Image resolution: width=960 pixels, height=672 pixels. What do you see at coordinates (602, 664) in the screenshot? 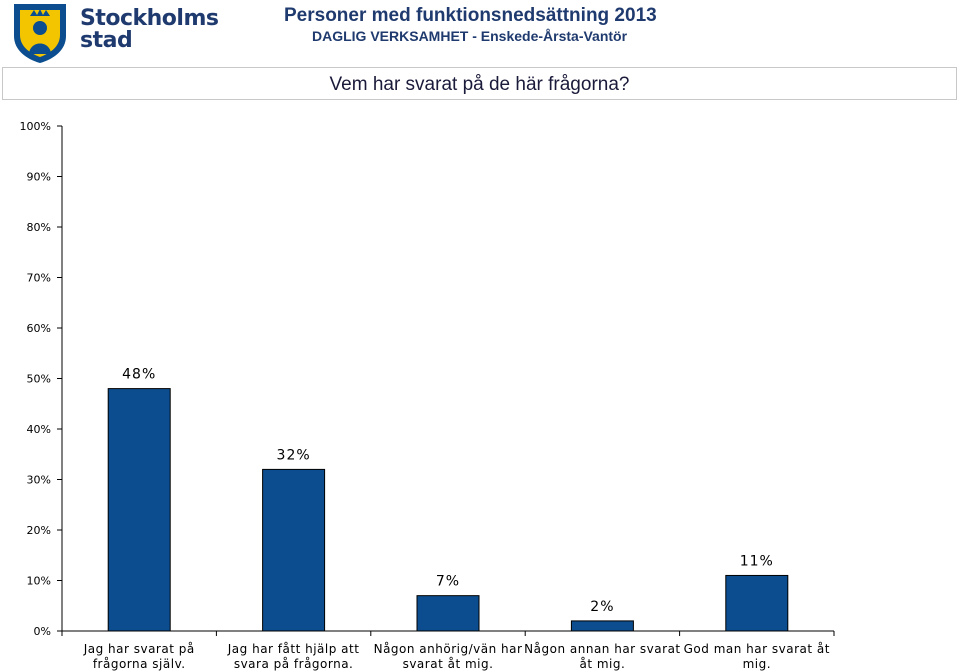
I see `x-tick-label: åt mig.` at bounding box center [602, 664].